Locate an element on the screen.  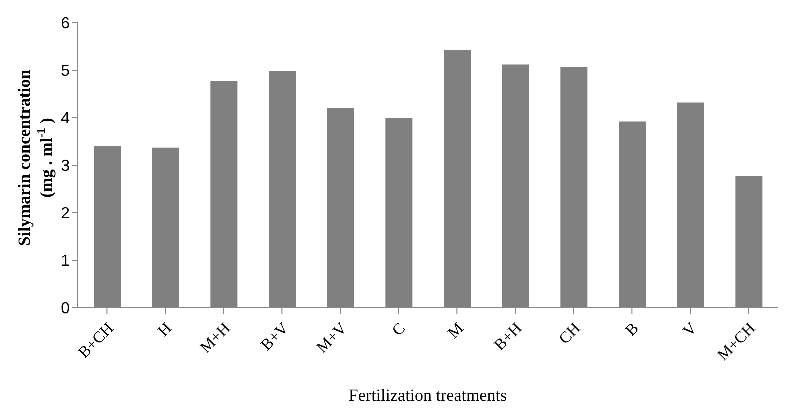
y-tick-label: 4 is located at coordinates (65, 119).